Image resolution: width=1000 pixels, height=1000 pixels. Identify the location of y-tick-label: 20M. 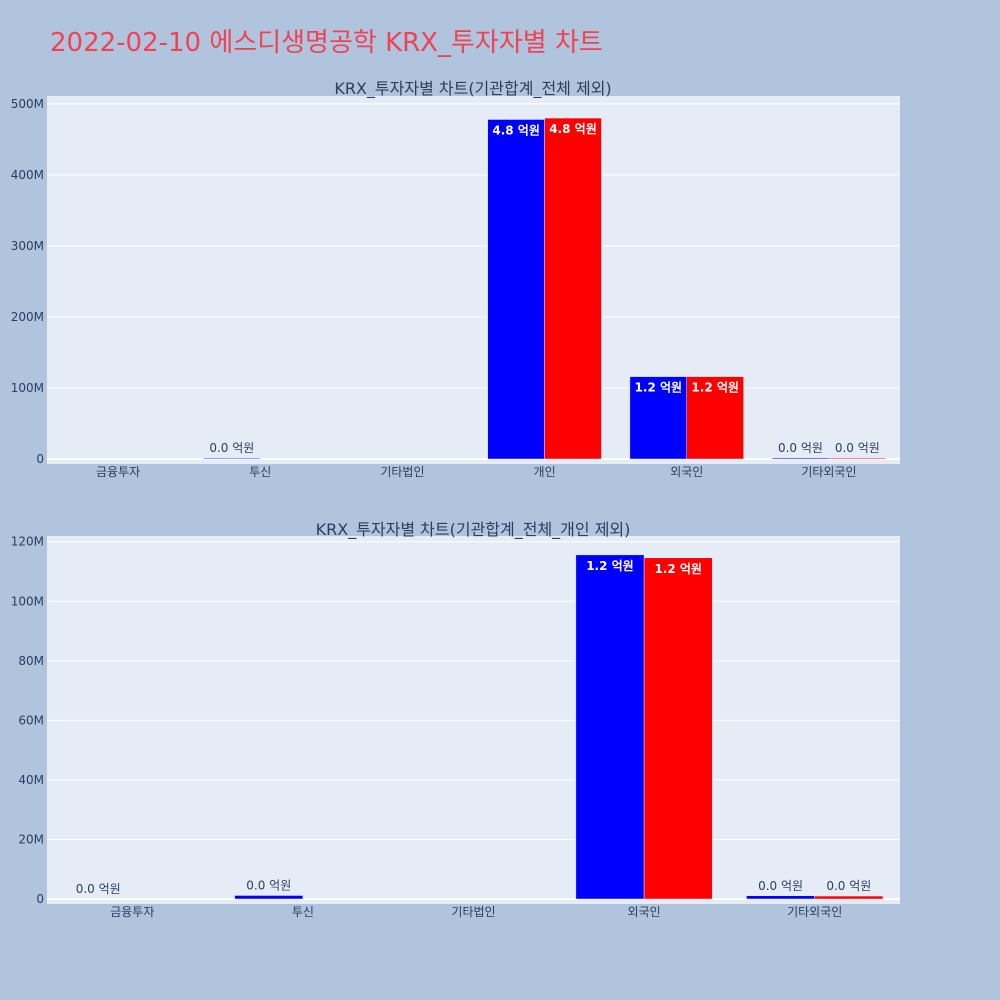
(31, 839).